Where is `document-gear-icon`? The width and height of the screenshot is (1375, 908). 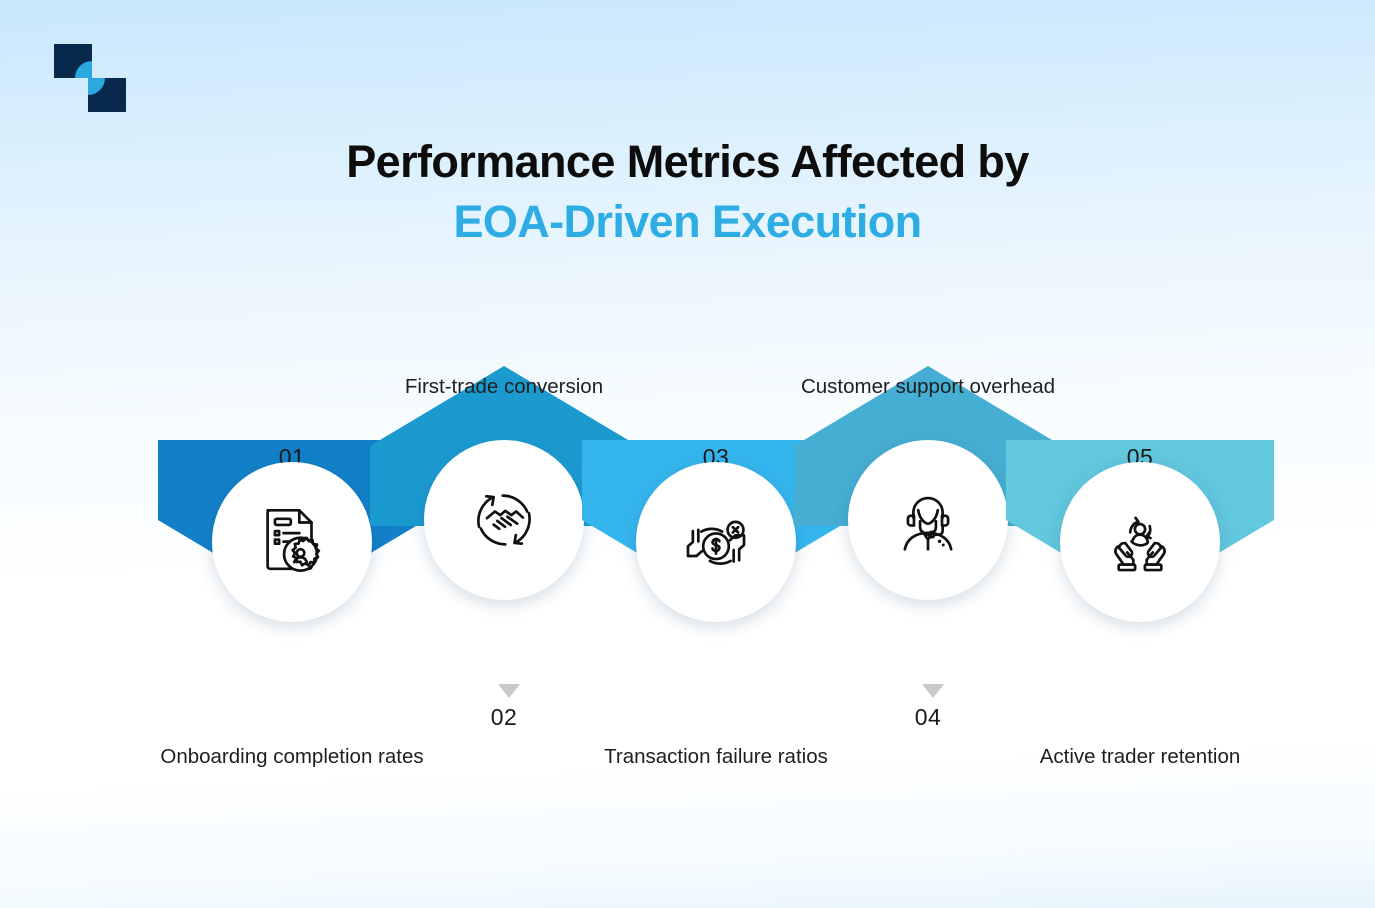
document-gear-icon is located at coordinates (293, 540).